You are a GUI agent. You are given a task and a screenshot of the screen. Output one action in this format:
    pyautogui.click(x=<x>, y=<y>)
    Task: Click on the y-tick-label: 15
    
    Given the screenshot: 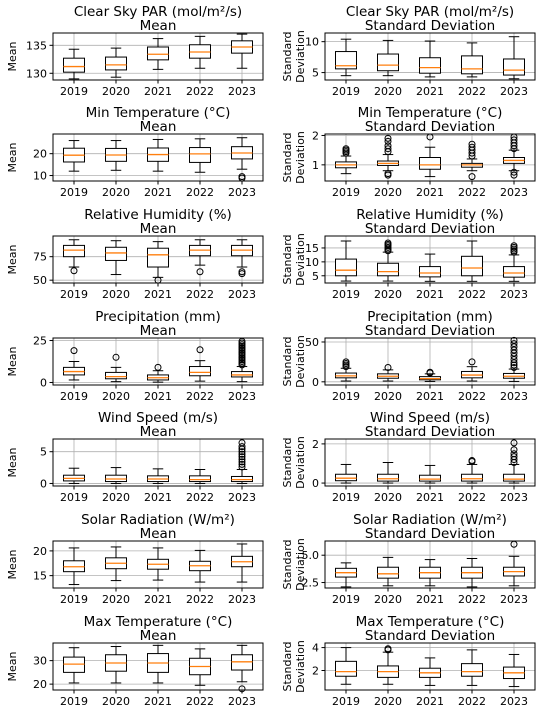 What is the action you would take?
    pyautogui.click(x=40, y=576)
    